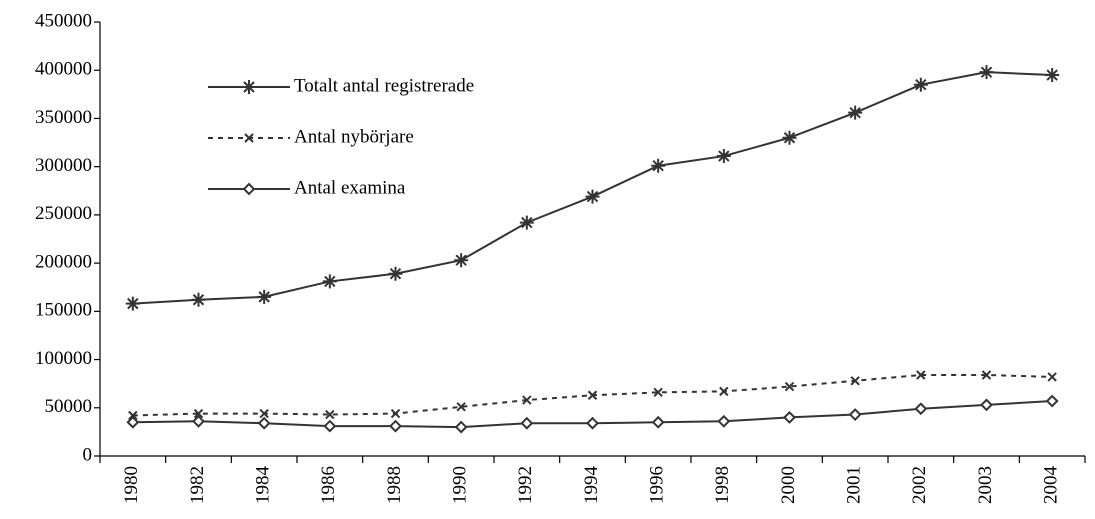 This screenshot has height=519, width=1095. Describe the element at coordinates (63, 261) in the screenshot. I see `y-tick-label: 200000` at that location.